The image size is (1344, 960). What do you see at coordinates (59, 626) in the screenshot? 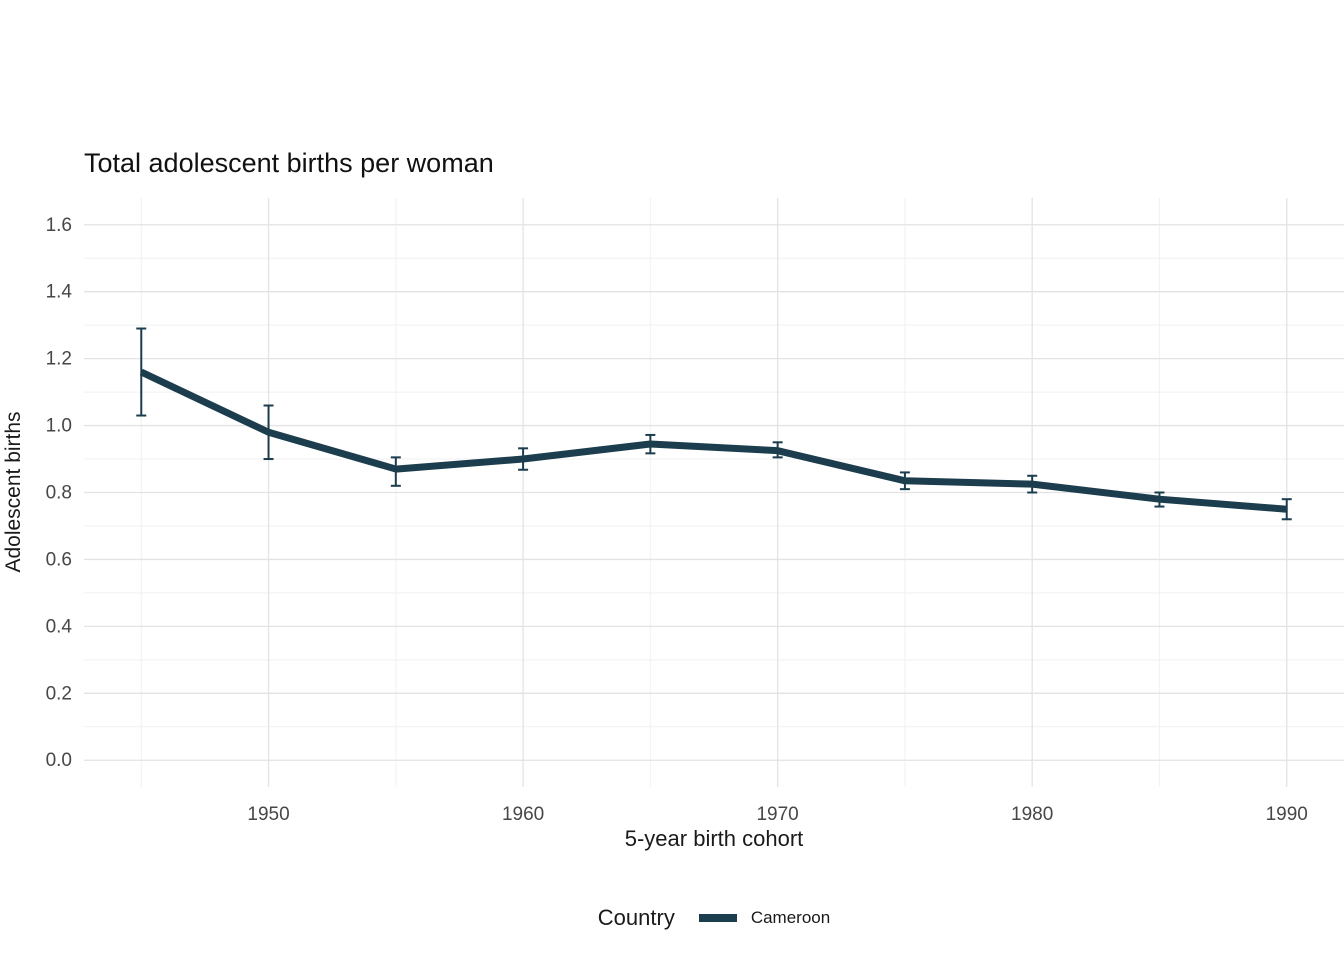
I see `y-tick-label: 0.4` at bounding box center [59, 626].